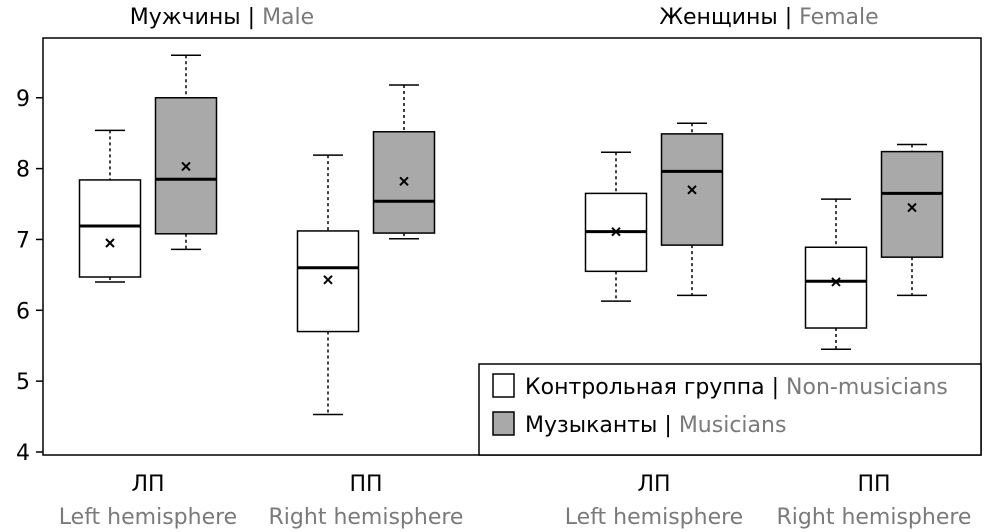  What do you see at coordinates (733, 425) in the screenshot?
I see `legend-label-en: Musicians` at bounding box center [733, 425].